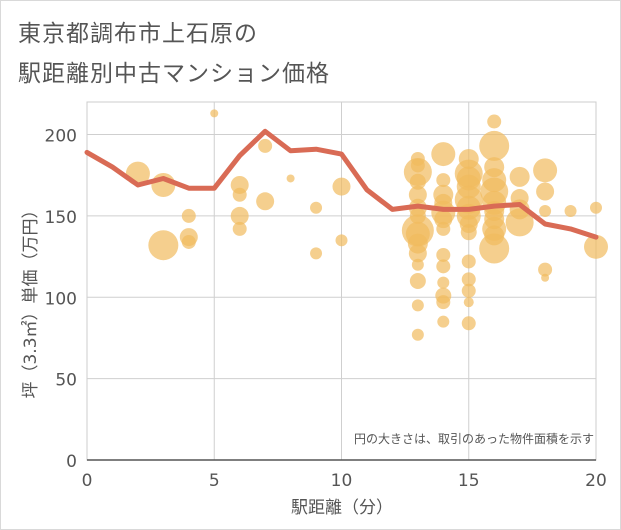 The width and height of the screenshot is (621, 530). I want to click on y-tick-label: 150, so click(61, 218).